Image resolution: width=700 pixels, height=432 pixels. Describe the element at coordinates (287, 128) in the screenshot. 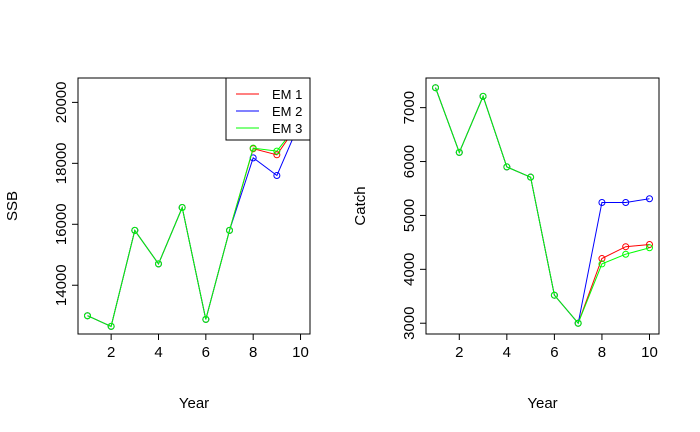

I see `legend-entry-label: EM 3` at that location.